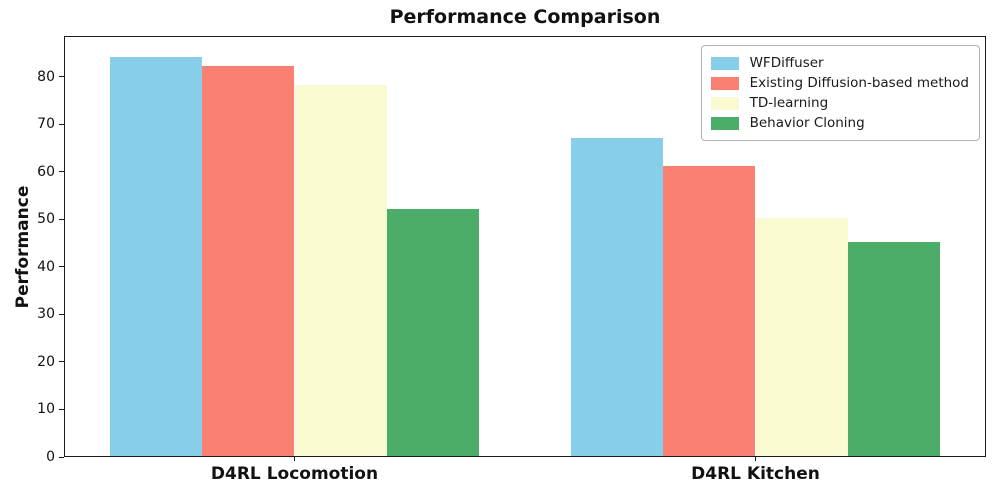 This screenshot has width=1000, height=500. What do you see at coordinates (46, 361) in the screenshot?
I see `y-tick-label: 20` at bounding box center [46, 361].